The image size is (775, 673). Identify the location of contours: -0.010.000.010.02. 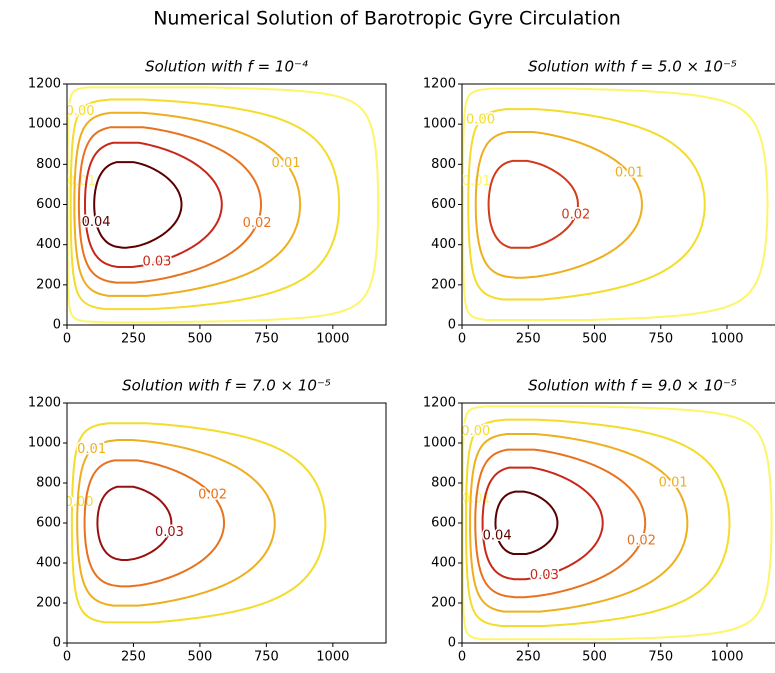
(615, 204).